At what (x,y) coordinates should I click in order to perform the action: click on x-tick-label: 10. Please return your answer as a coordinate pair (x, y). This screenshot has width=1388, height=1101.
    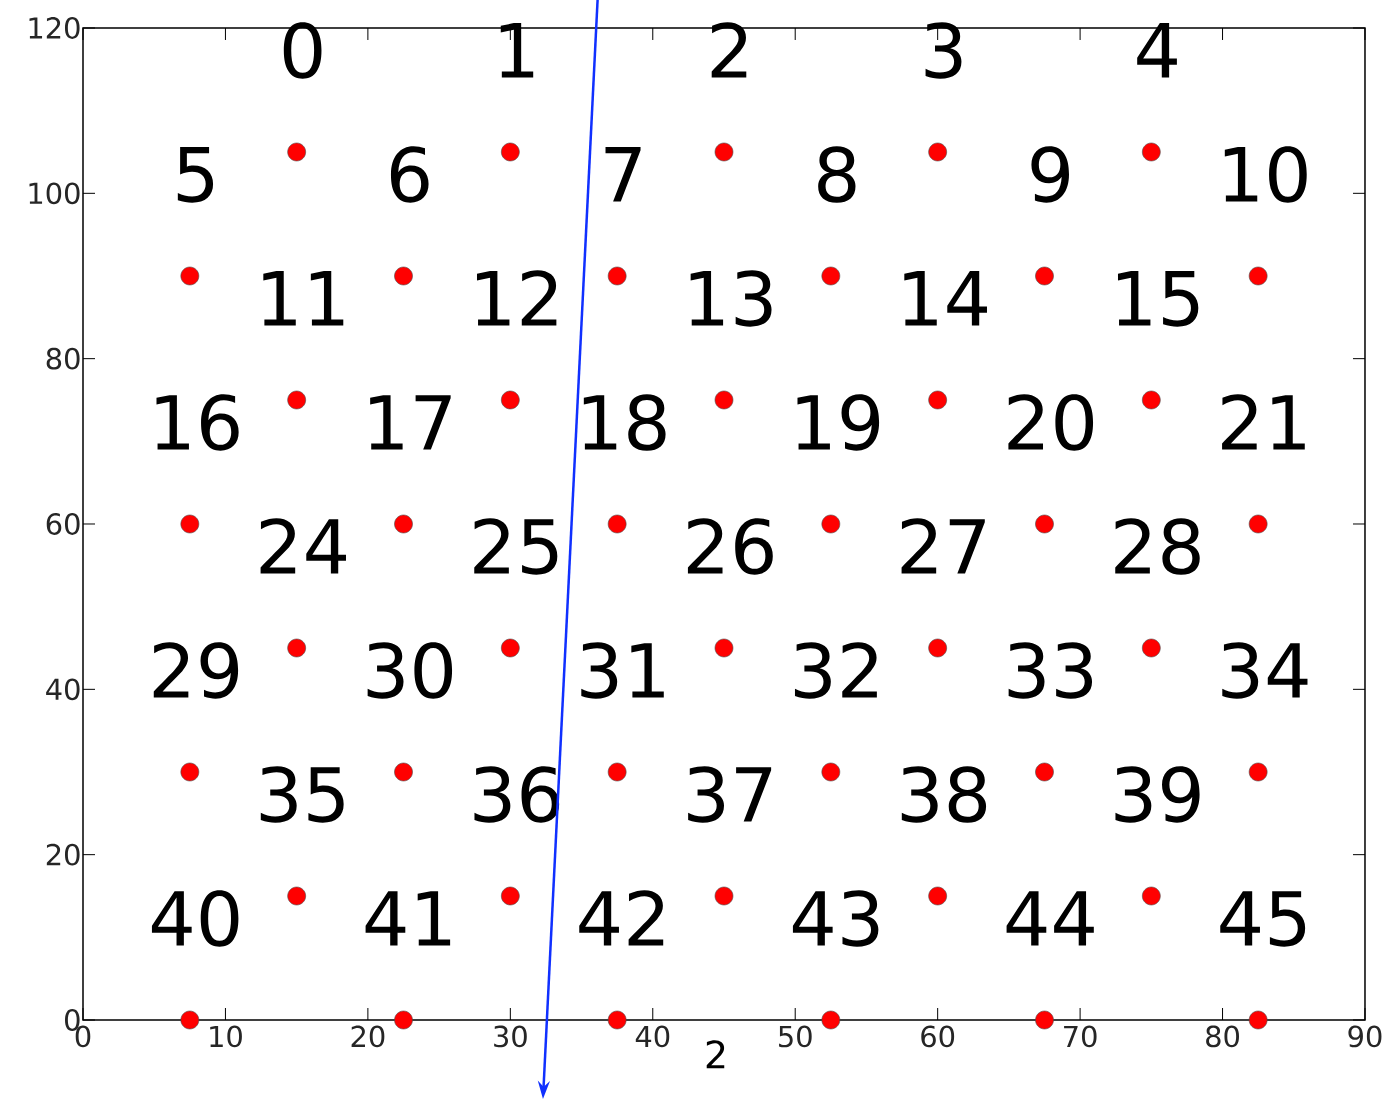
    Looking at the image, I should click on (226, 1036).